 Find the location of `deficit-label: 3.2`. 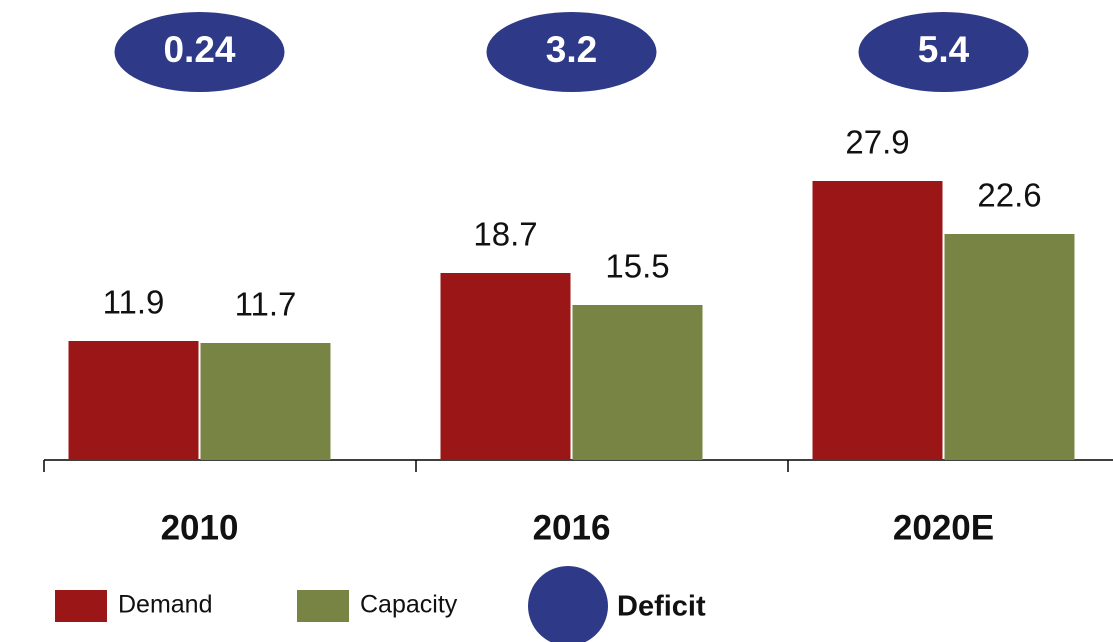

deficit-label: 3.2 is located at coordinates (571, 49).